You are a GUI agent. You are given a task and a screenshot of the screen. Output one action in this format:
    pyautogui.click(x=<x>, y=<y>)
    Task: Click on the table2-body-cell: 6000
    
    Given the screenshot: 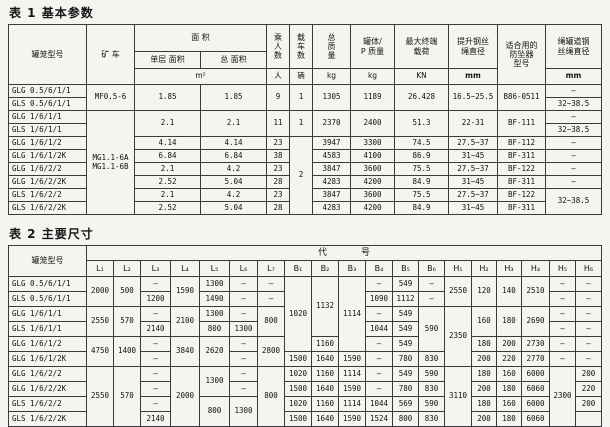 What is the action you would take?
    pyautogui.click(x=535, y=404)
    